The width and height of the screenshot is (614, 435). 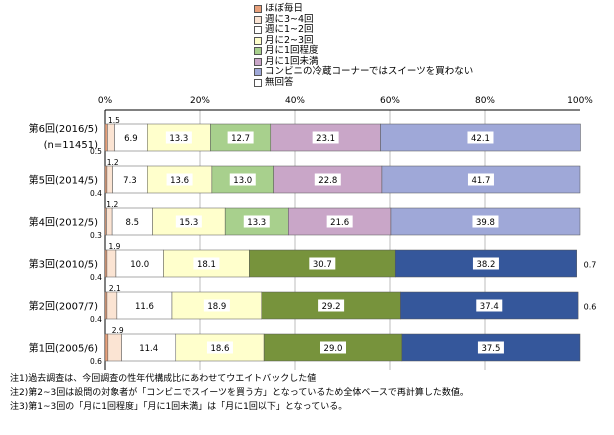 What do you see at coordinates (363, 40) in the screenshot?
I see `legend-item: 月に2~3回` at bounding box center [363, 40].